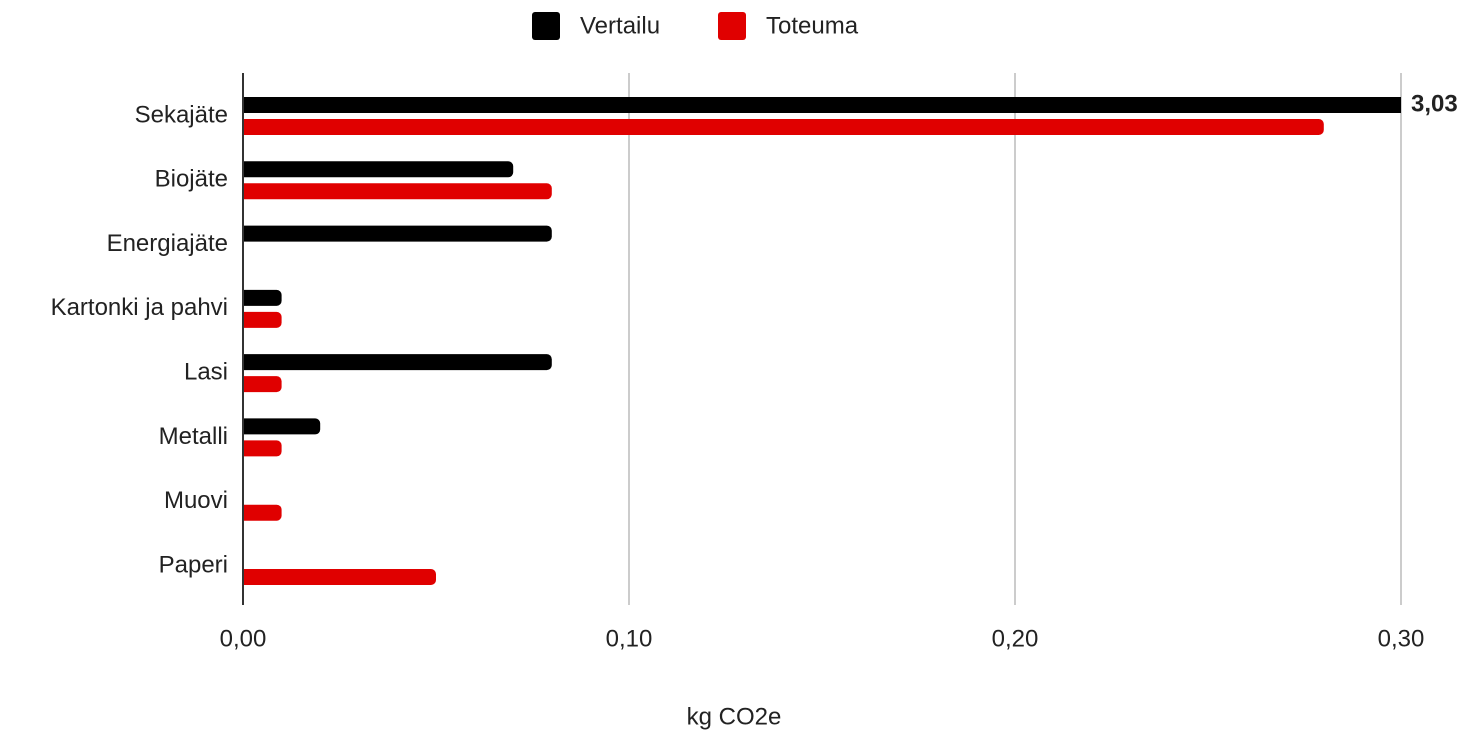 The width and height of the screenshot is (1468, 734). Describe the element at coordinates (734, 716) in the screenshot. I see `x-axis-title: kg CO2e` at that location.